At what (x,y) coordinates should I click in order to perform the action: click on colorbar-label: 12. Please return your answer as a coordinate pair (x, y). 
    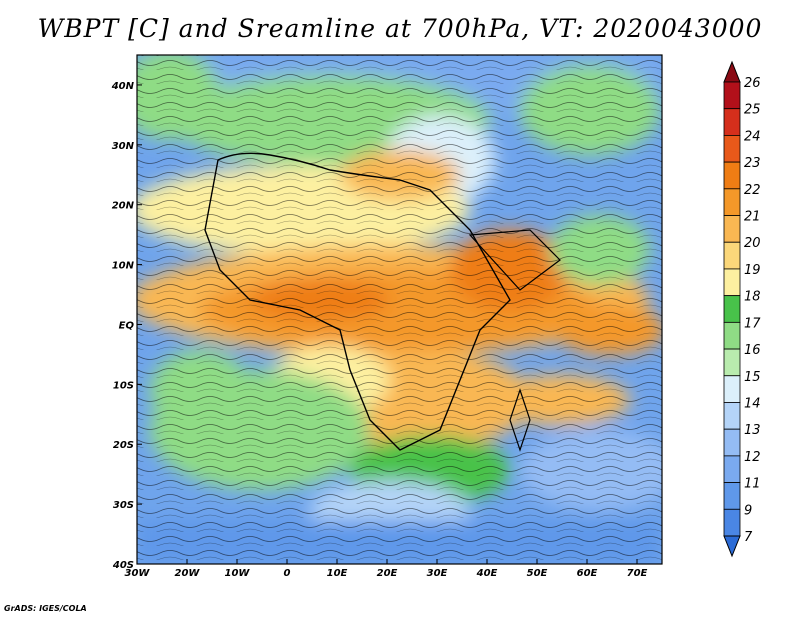
    Looking at the image, I should click on (752, 457).